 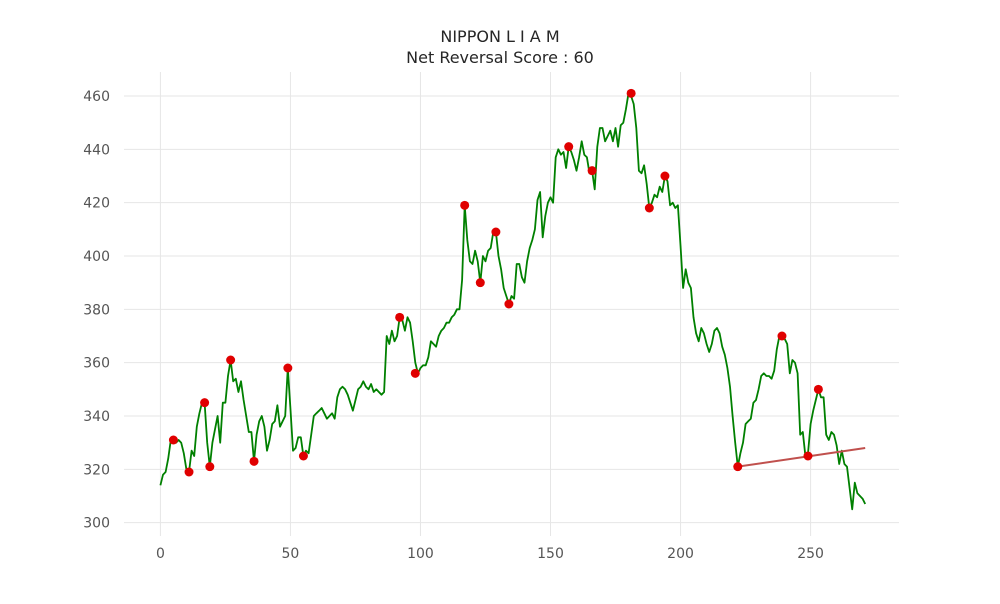 I want to click on trendline-layer, so click(x=801, y=457).